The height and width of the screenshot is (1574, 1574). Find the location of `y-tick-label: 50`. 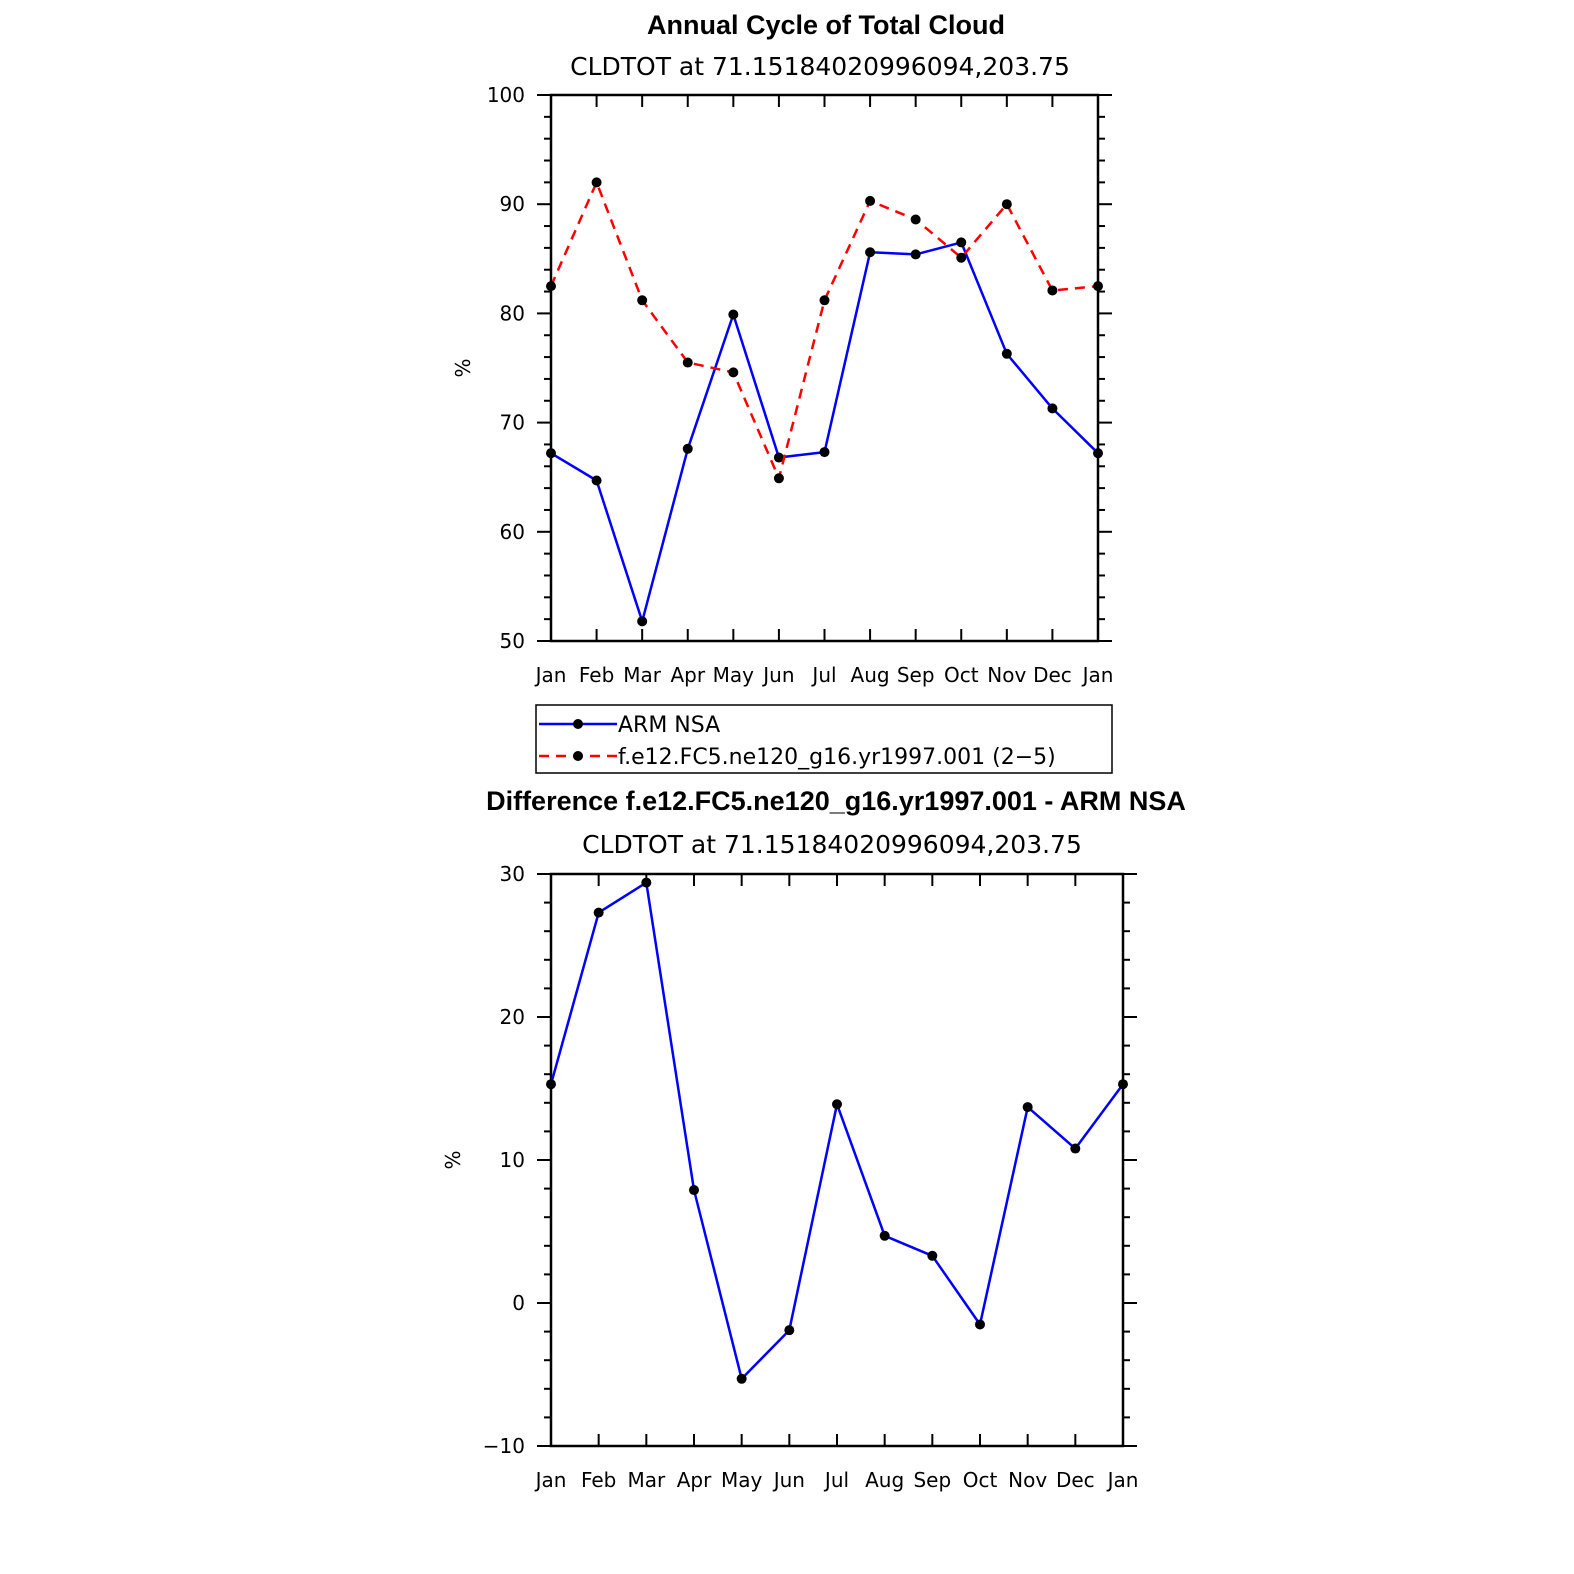

y-tick-label: 50 is located at coordinates (512, 641).